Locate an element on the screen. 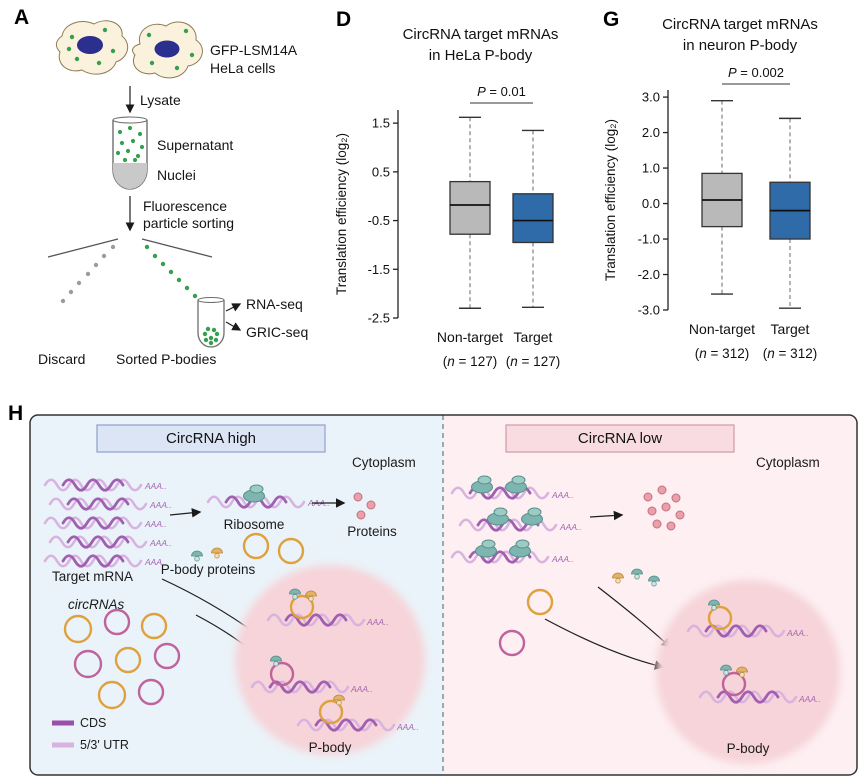 The image size is (865, 781). p-value-label: P = 0.01 is located at coordinates (501, 91).